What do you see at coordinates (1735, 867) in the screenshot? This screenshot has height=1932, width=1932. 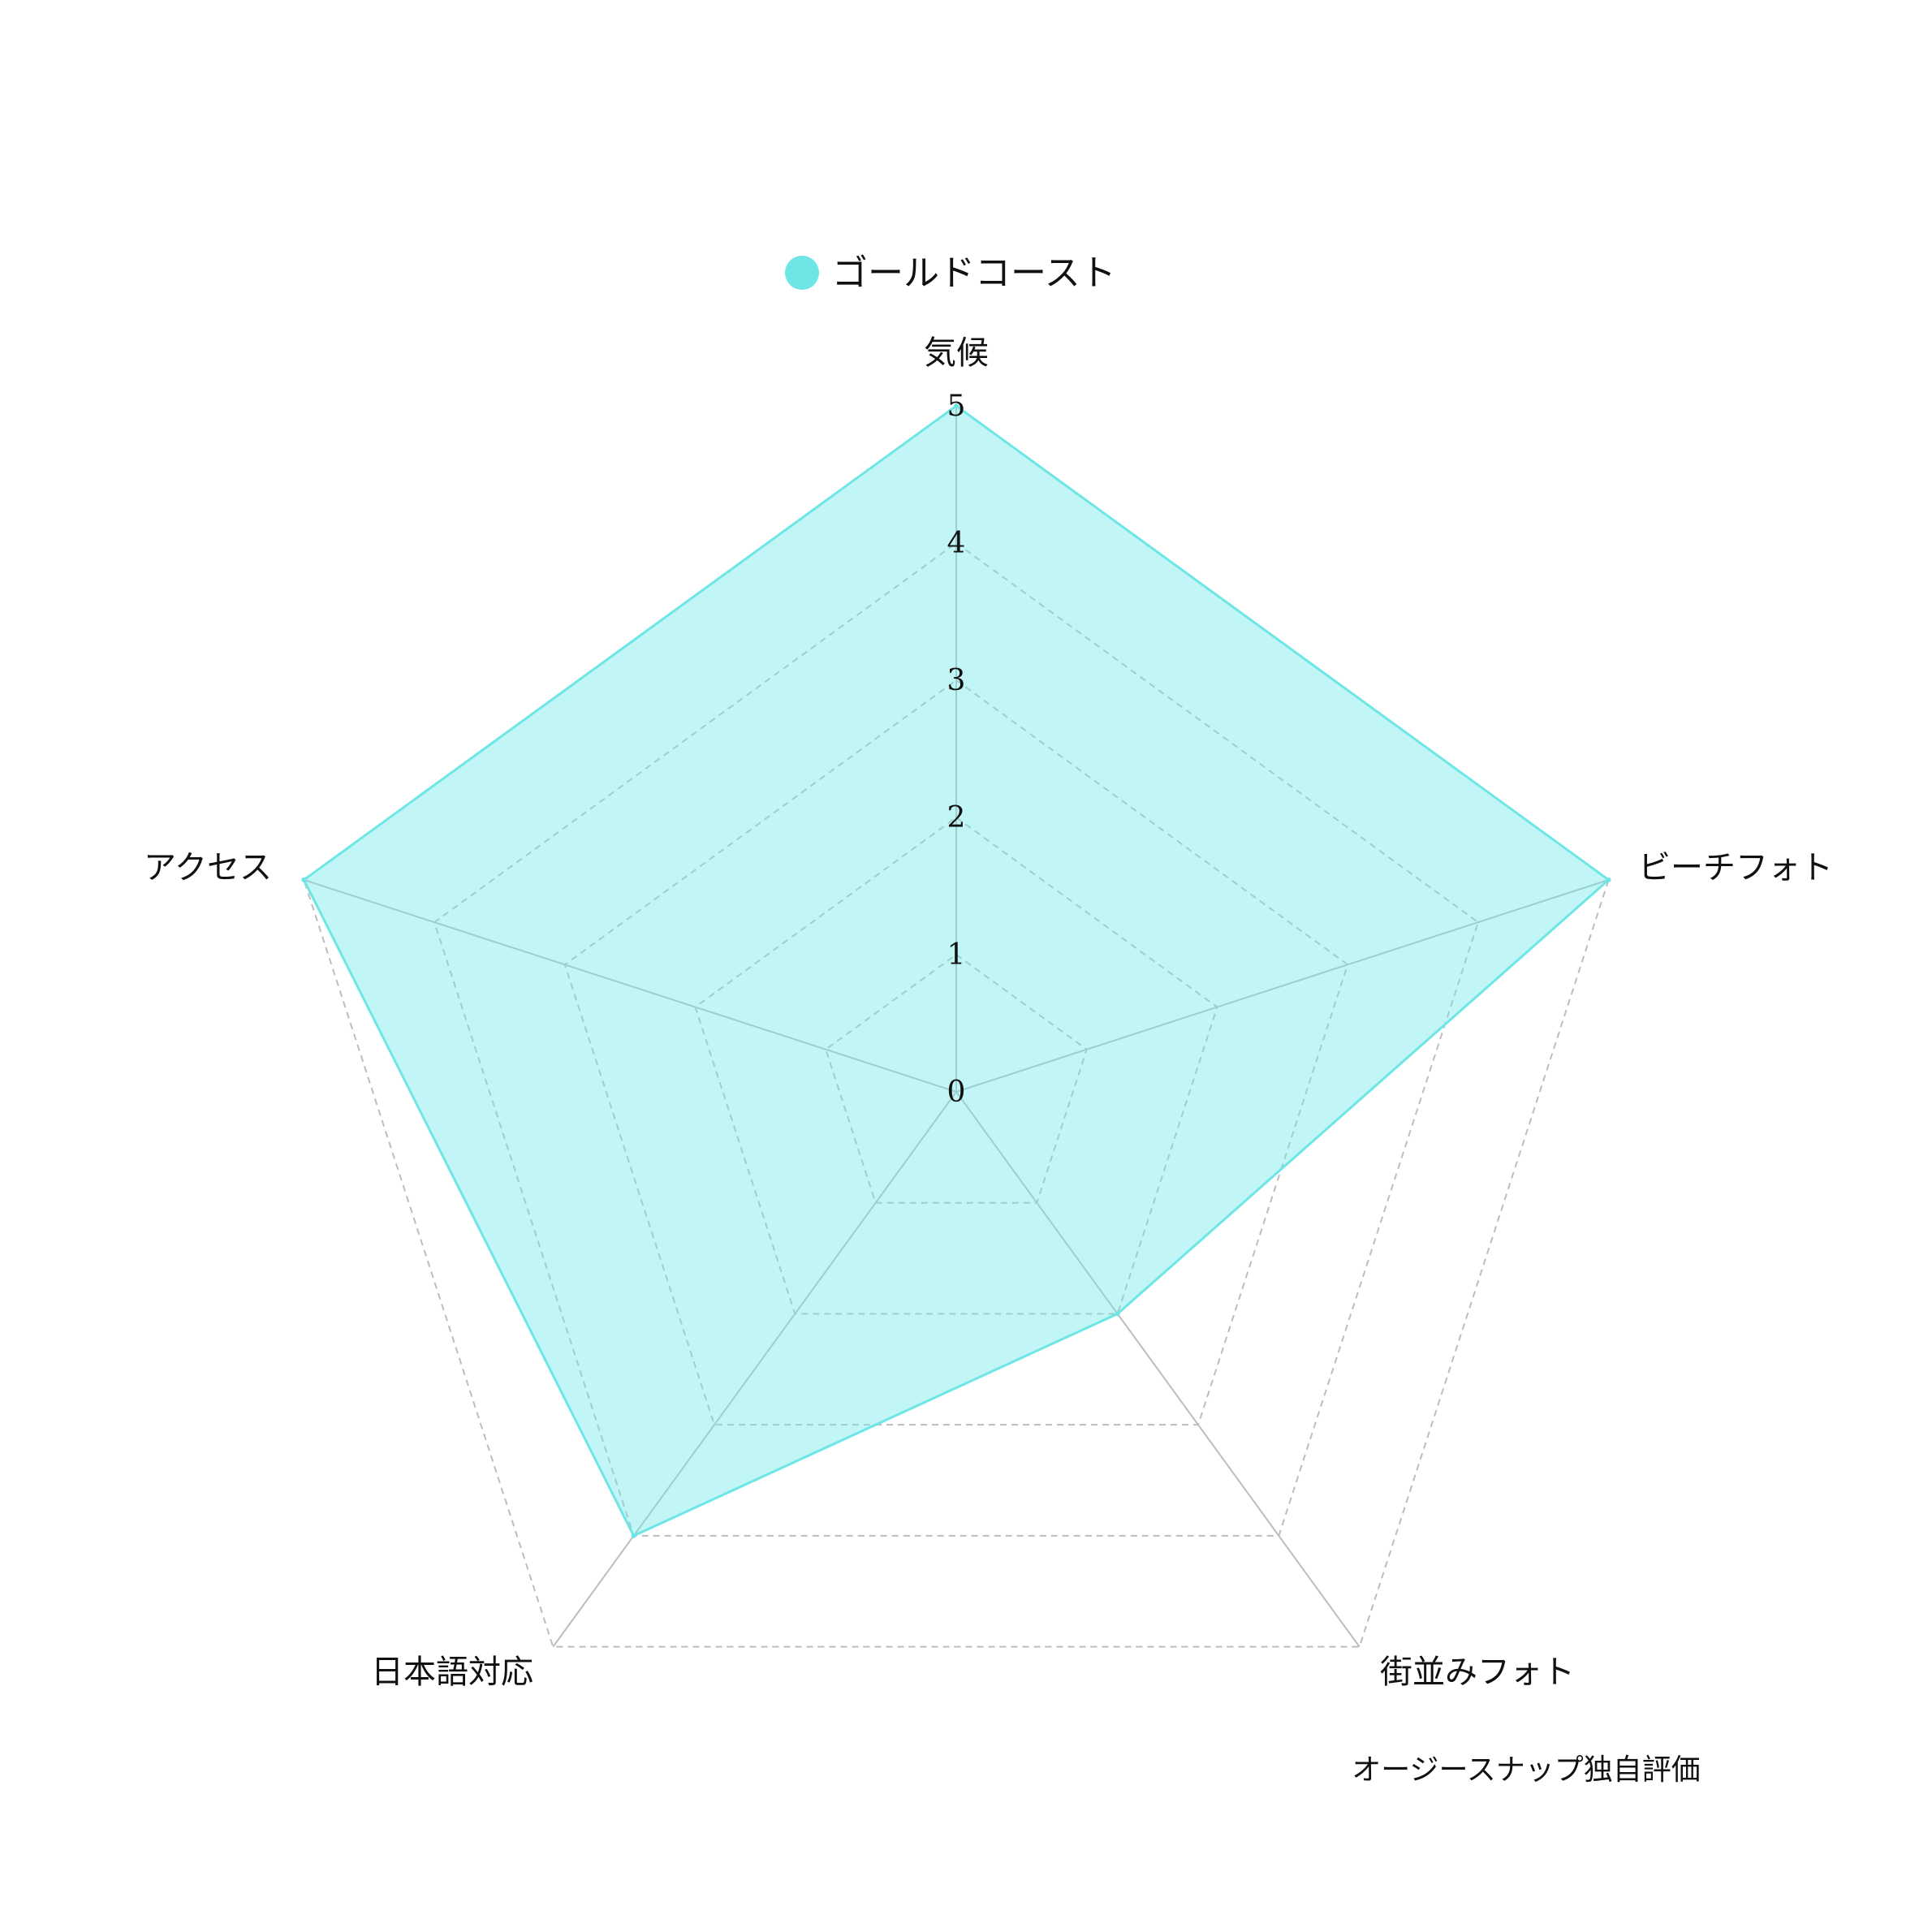 I see `axis-label-2: ビーチフォト` at bounding box center [1735, 867].